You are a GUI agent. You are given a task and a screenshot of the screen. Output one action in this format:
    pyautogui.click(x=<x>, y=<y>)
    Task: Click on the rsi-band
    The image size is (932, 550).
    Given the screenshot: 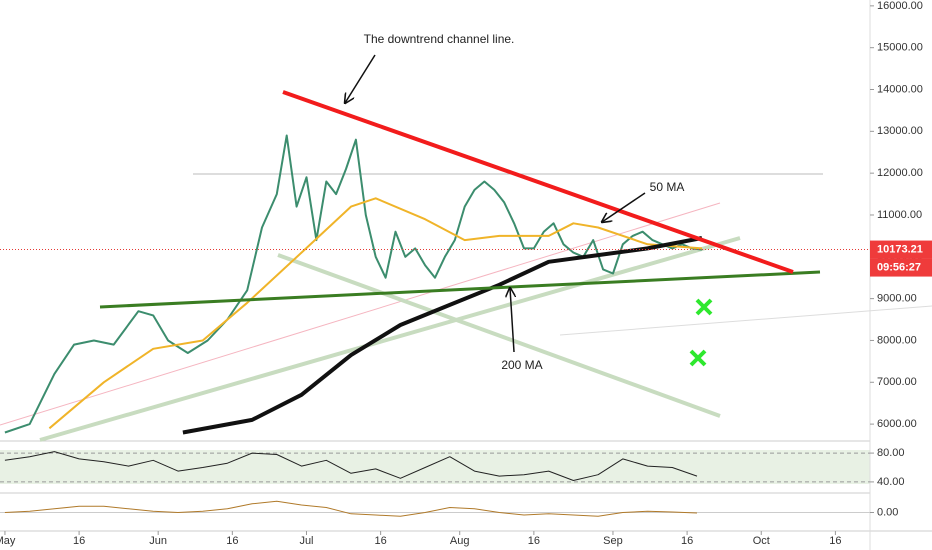 What is the action you would take?
    pyautogui.click(x=435, y=467)
    